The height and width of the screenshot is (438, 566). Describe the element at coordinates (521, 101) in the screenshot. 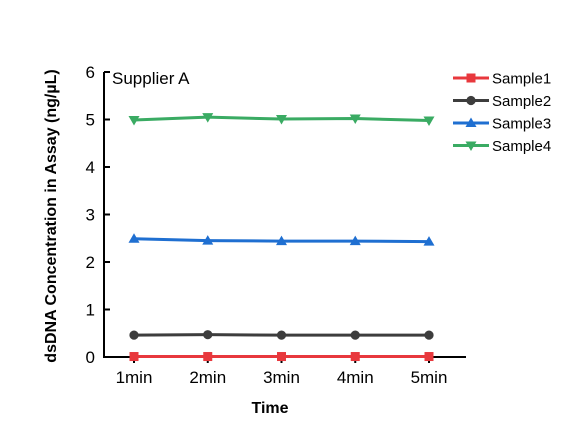

I see `legend-label: Sample2` at that location.